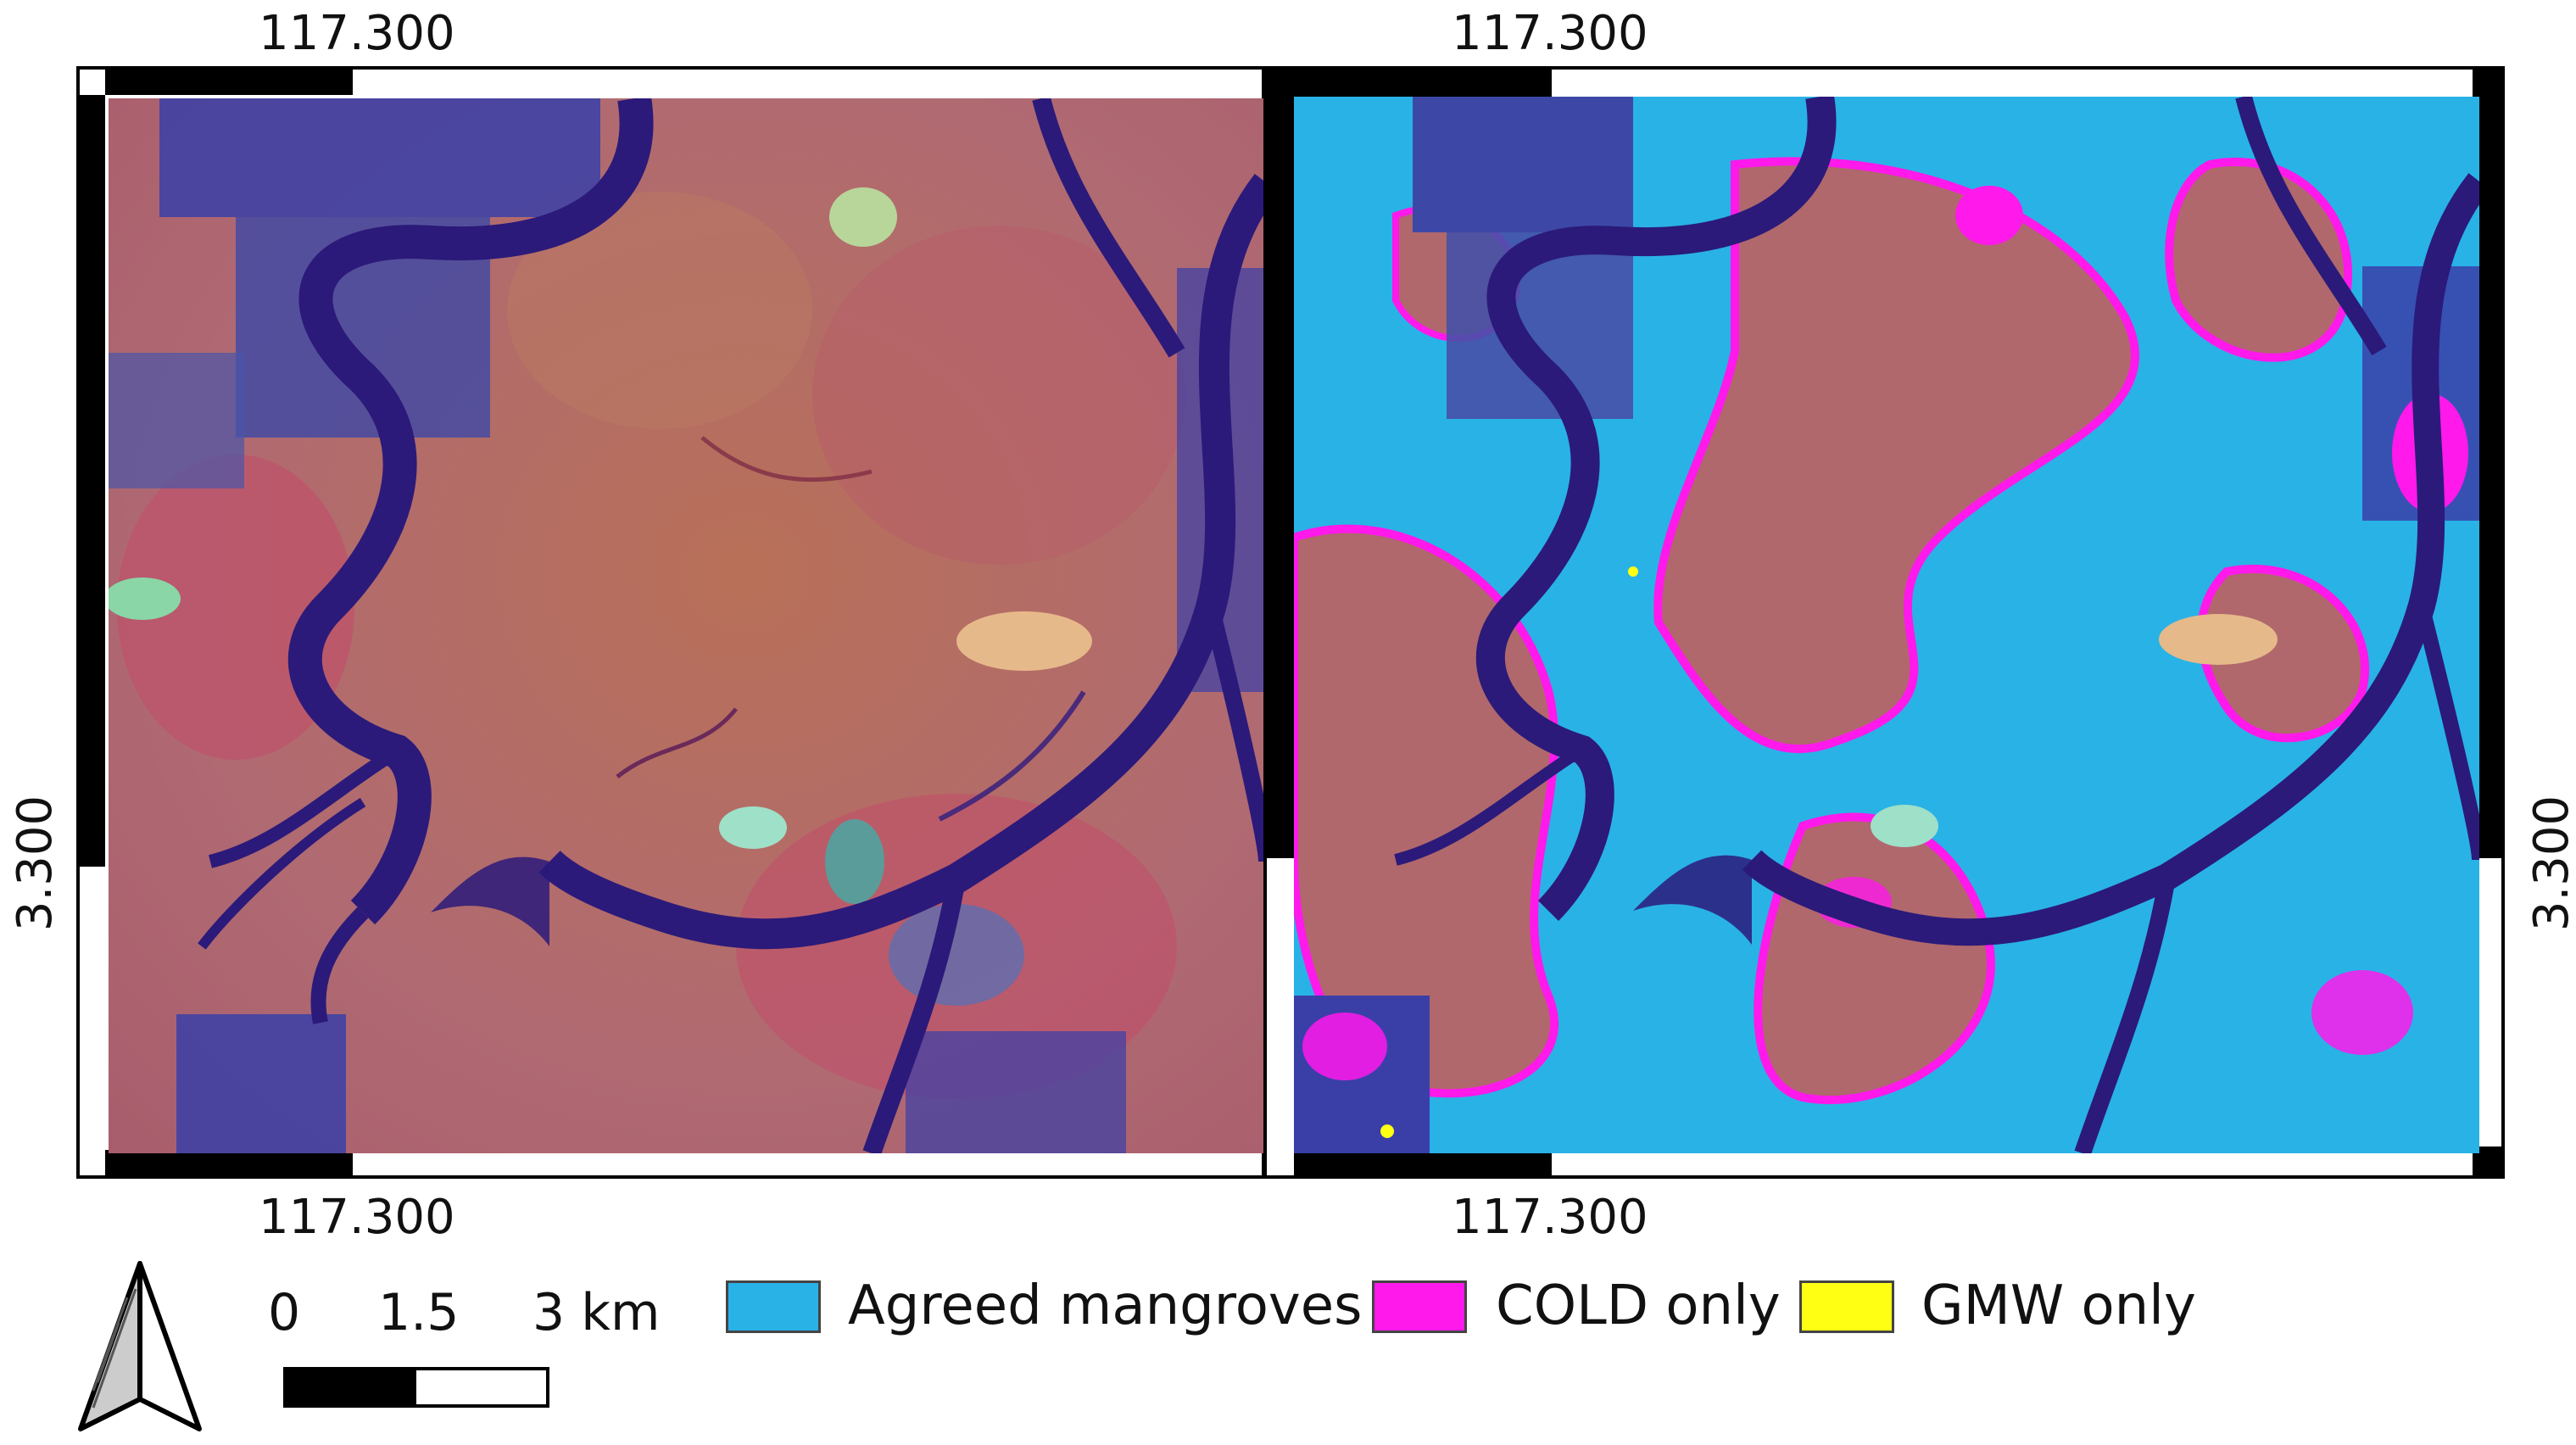 Image resolution: width=2576 pixels, height=1445 pixels. Describe the element at coordinates (284, 1312) in the screenshot. I see `scale-label-0: 0` at that location.